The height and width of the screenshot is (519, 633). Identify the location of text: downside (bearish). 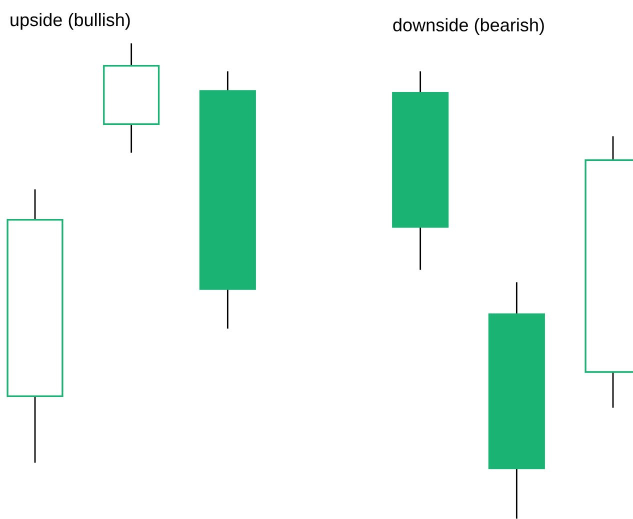
(468, 26).